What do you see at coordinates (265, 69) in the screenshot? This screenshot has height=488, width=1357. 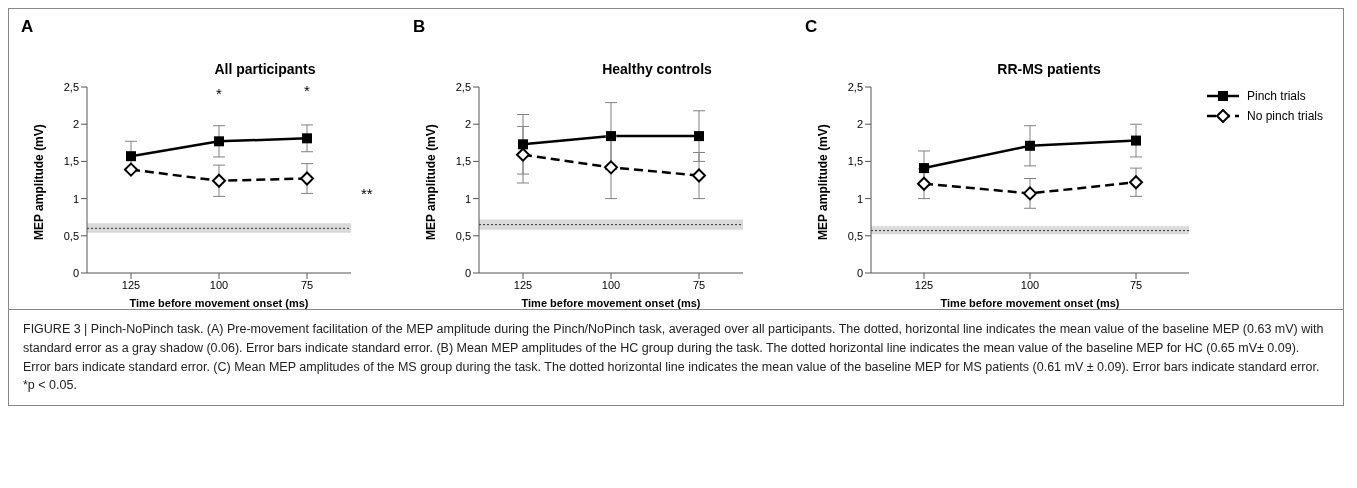 I see `chart-title: All participants` at bounding box center [265, 69].